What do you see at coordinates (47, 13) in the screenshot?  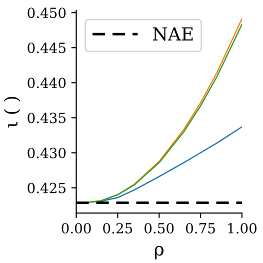 I see `y-tick-label: 0.450` at bounding box center [47, 13].